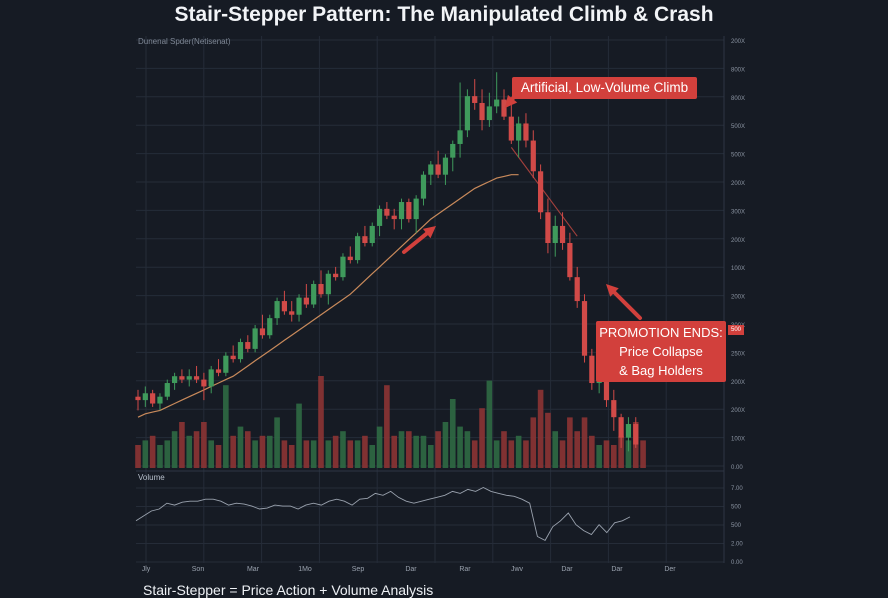  I want to click on price-tick-label: 100X, so click(738, 269).